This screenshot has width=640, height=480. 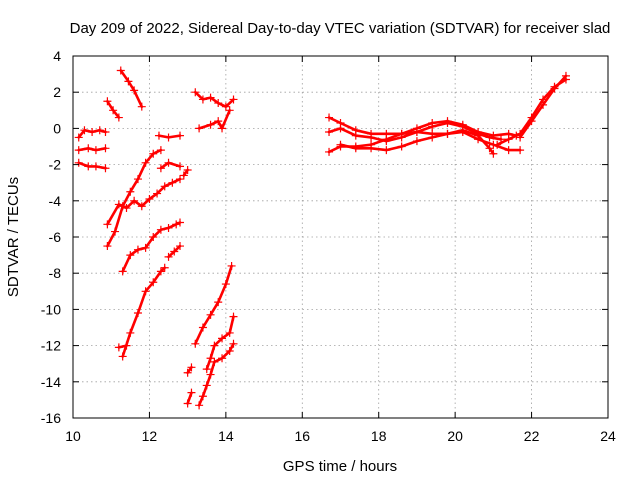 I want to click on y-tick-labels: -16 -14 -12 -10 -8 -6 -4 -2 0 2 4, so click(x=51, y=237).